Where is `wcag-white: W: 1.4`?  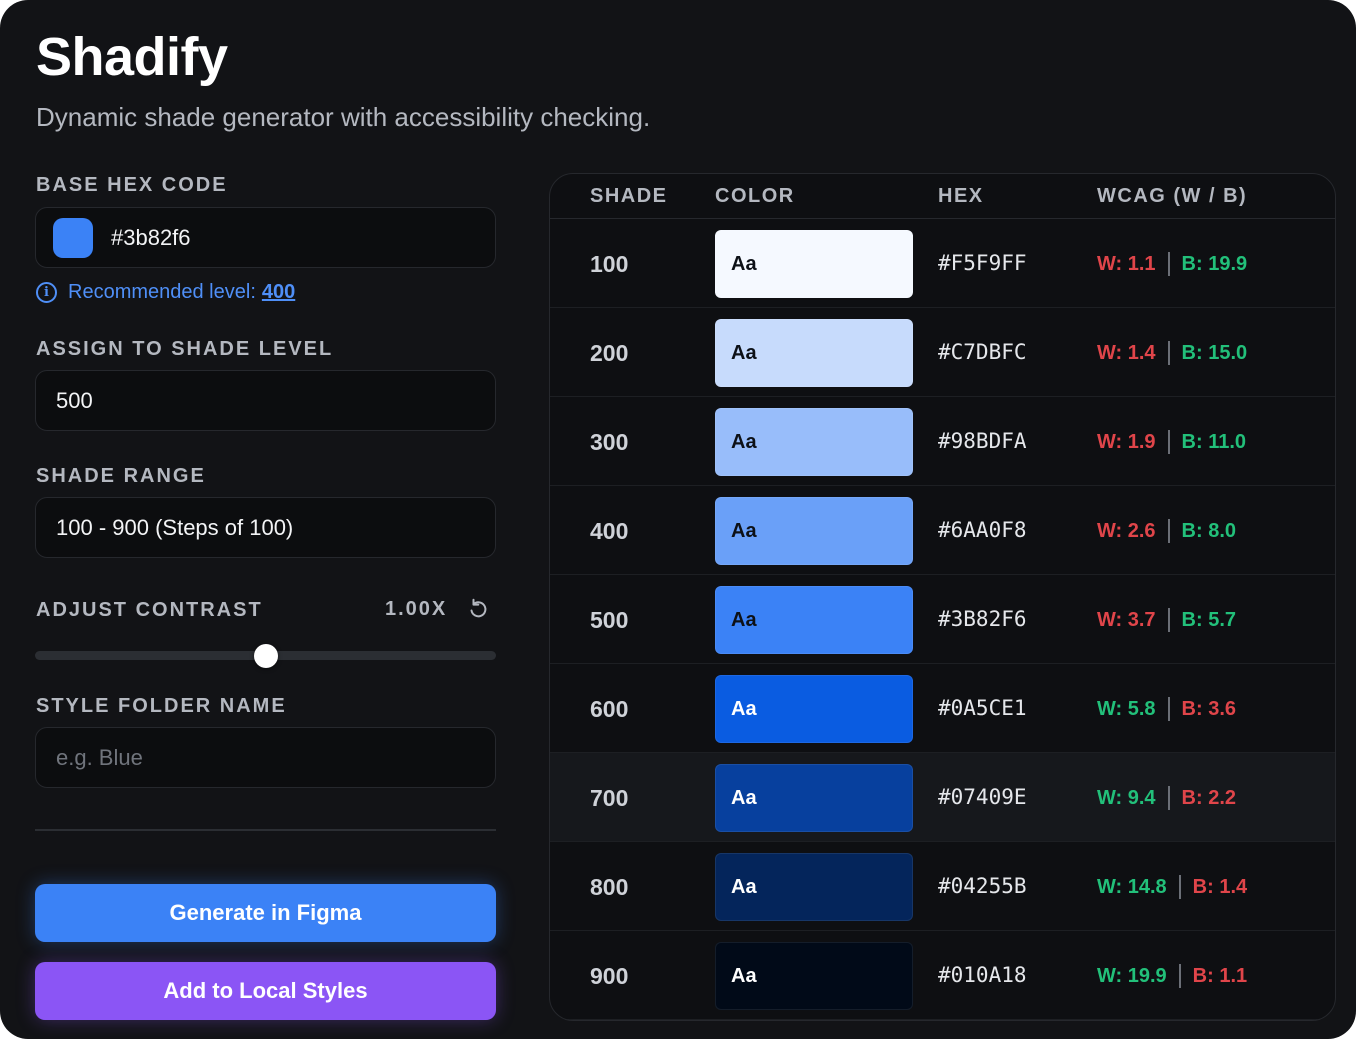 wcag-white: W: 1.4 is located at coordinates (1126, 352).